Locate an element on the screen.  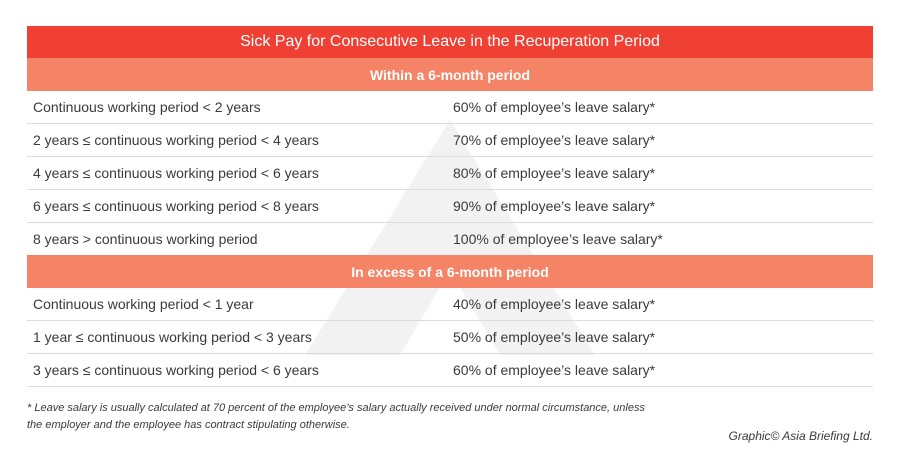
section-heading-excess: In excess of a 6-month period is located at coordinates (450, 271).